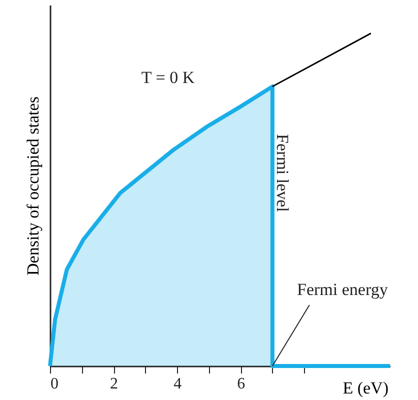 This screenshot has width=418, height=400. What do you see at coordinates (342, 289) in the screenshot?
I see `annotation: Fermi energy` at bounding box center [342, 289].